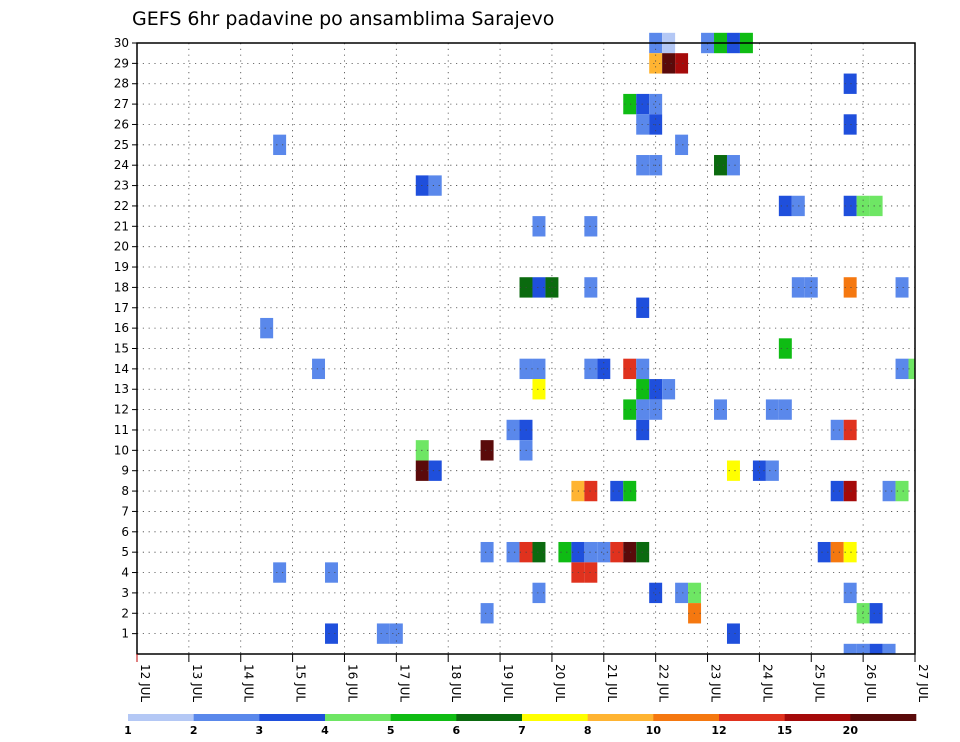 This screenshot has height=742, width=960. Describe the element at coordinates (121, 450) in the screenshot. I see `y-tick-label: 10` at that location.